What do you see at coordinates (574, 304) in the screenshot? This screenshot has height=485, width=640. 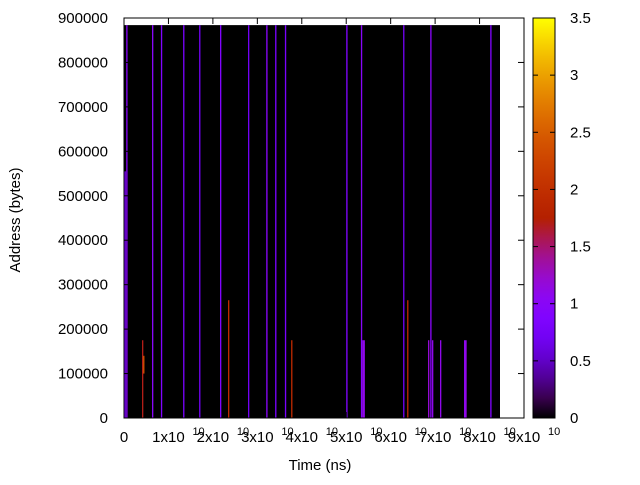 I see `colorbar-tick-label: 1` at bounding box center [574, 304].